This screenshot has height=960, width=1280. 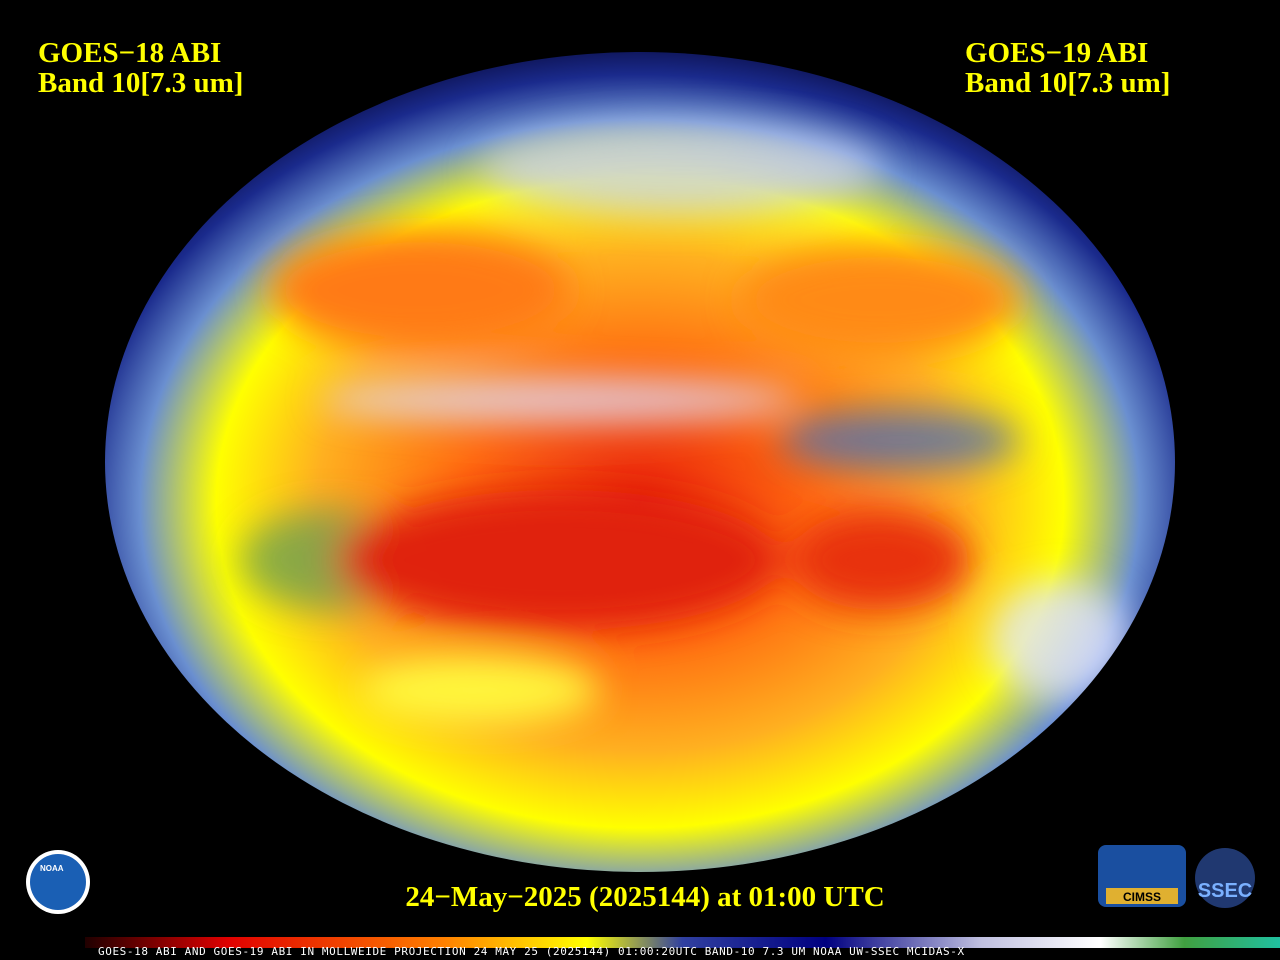 I want to click on cimss-logo: CIMSS, so click(x=1142, y=876).